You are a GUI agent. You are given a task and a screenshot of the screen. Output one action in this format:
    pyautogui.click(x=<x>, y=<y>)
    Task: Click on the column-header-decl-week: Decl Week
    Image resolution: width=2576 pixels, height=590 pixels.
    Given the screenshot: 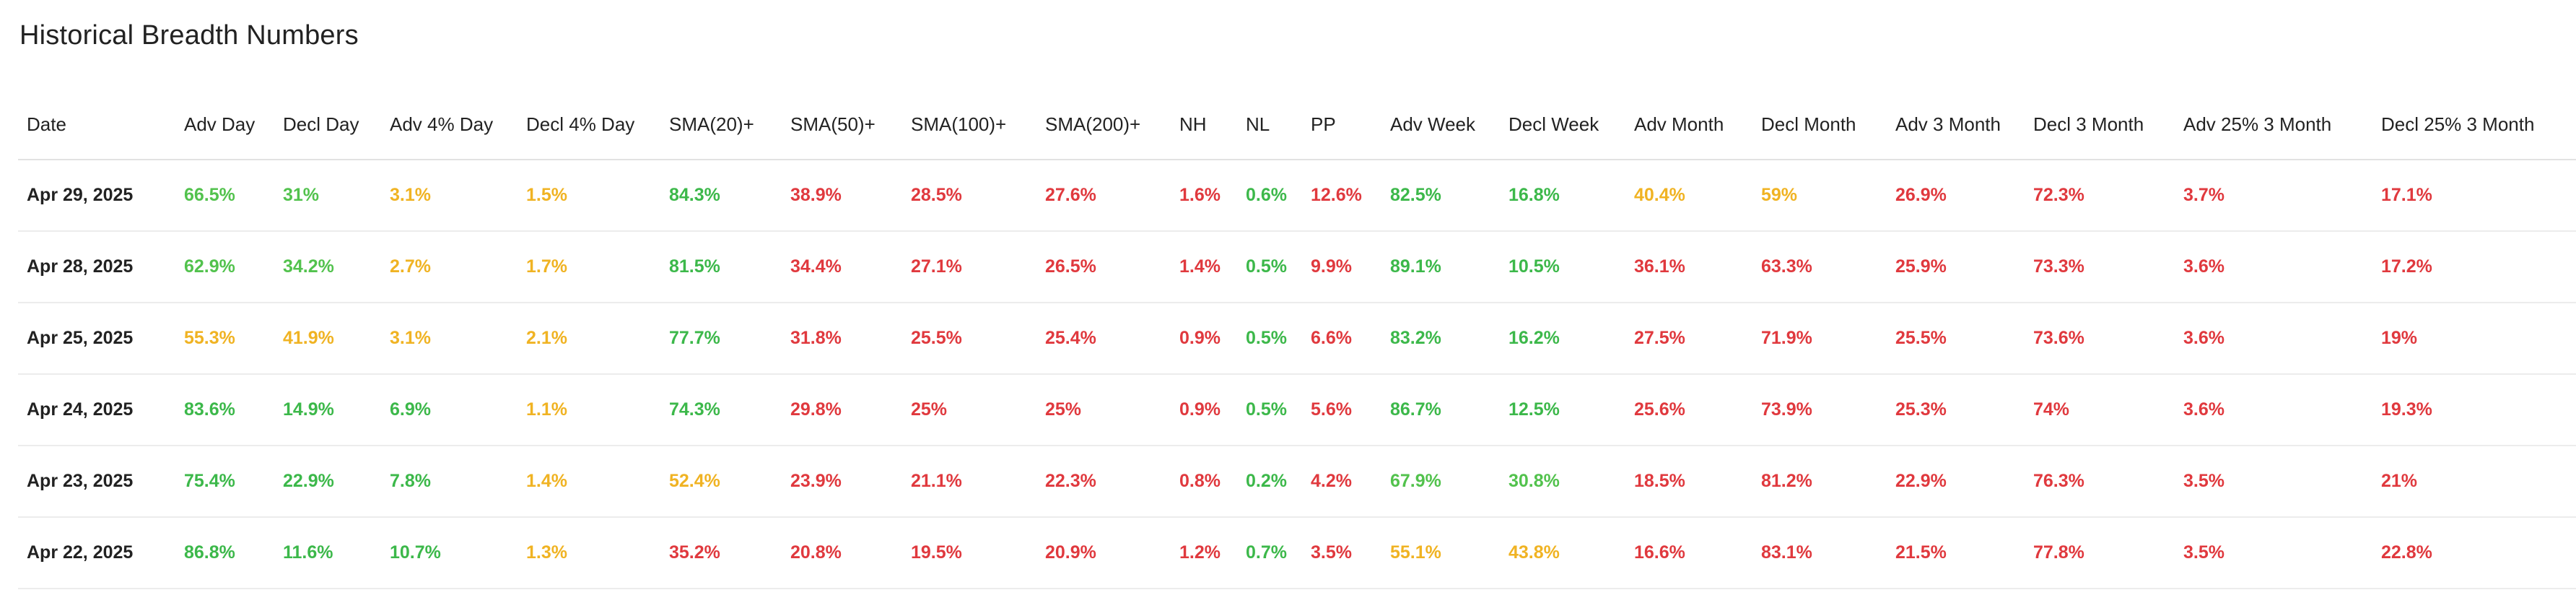 What is the action you would take?
    pyautogui.click(x=1562, y=125)
    